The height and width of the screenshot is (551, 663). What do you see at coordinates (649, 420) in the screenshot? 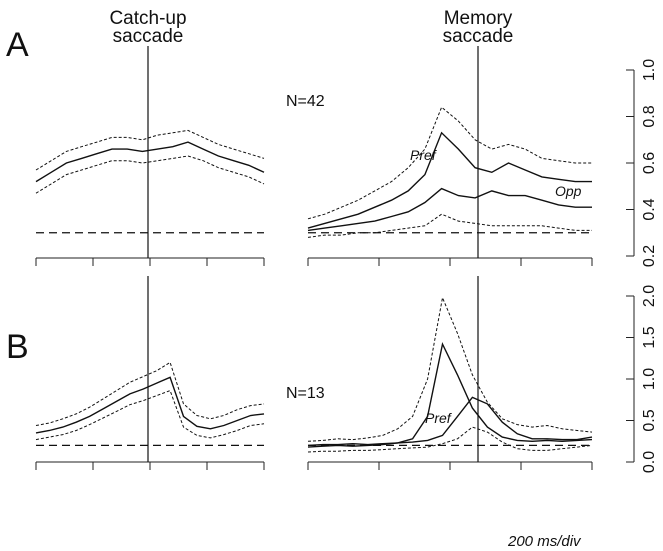
I see `panel-b-y-tick-label: 0.5` at bounding box center [649, 420].